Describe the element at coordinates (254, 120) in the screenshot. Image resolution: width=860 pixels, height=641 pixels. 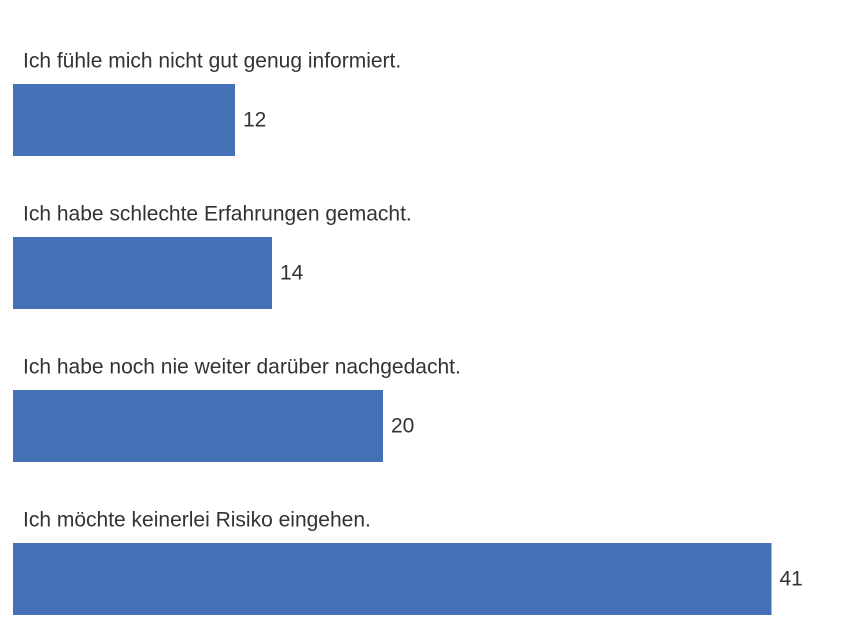
I see `value-label: 12` at that location.